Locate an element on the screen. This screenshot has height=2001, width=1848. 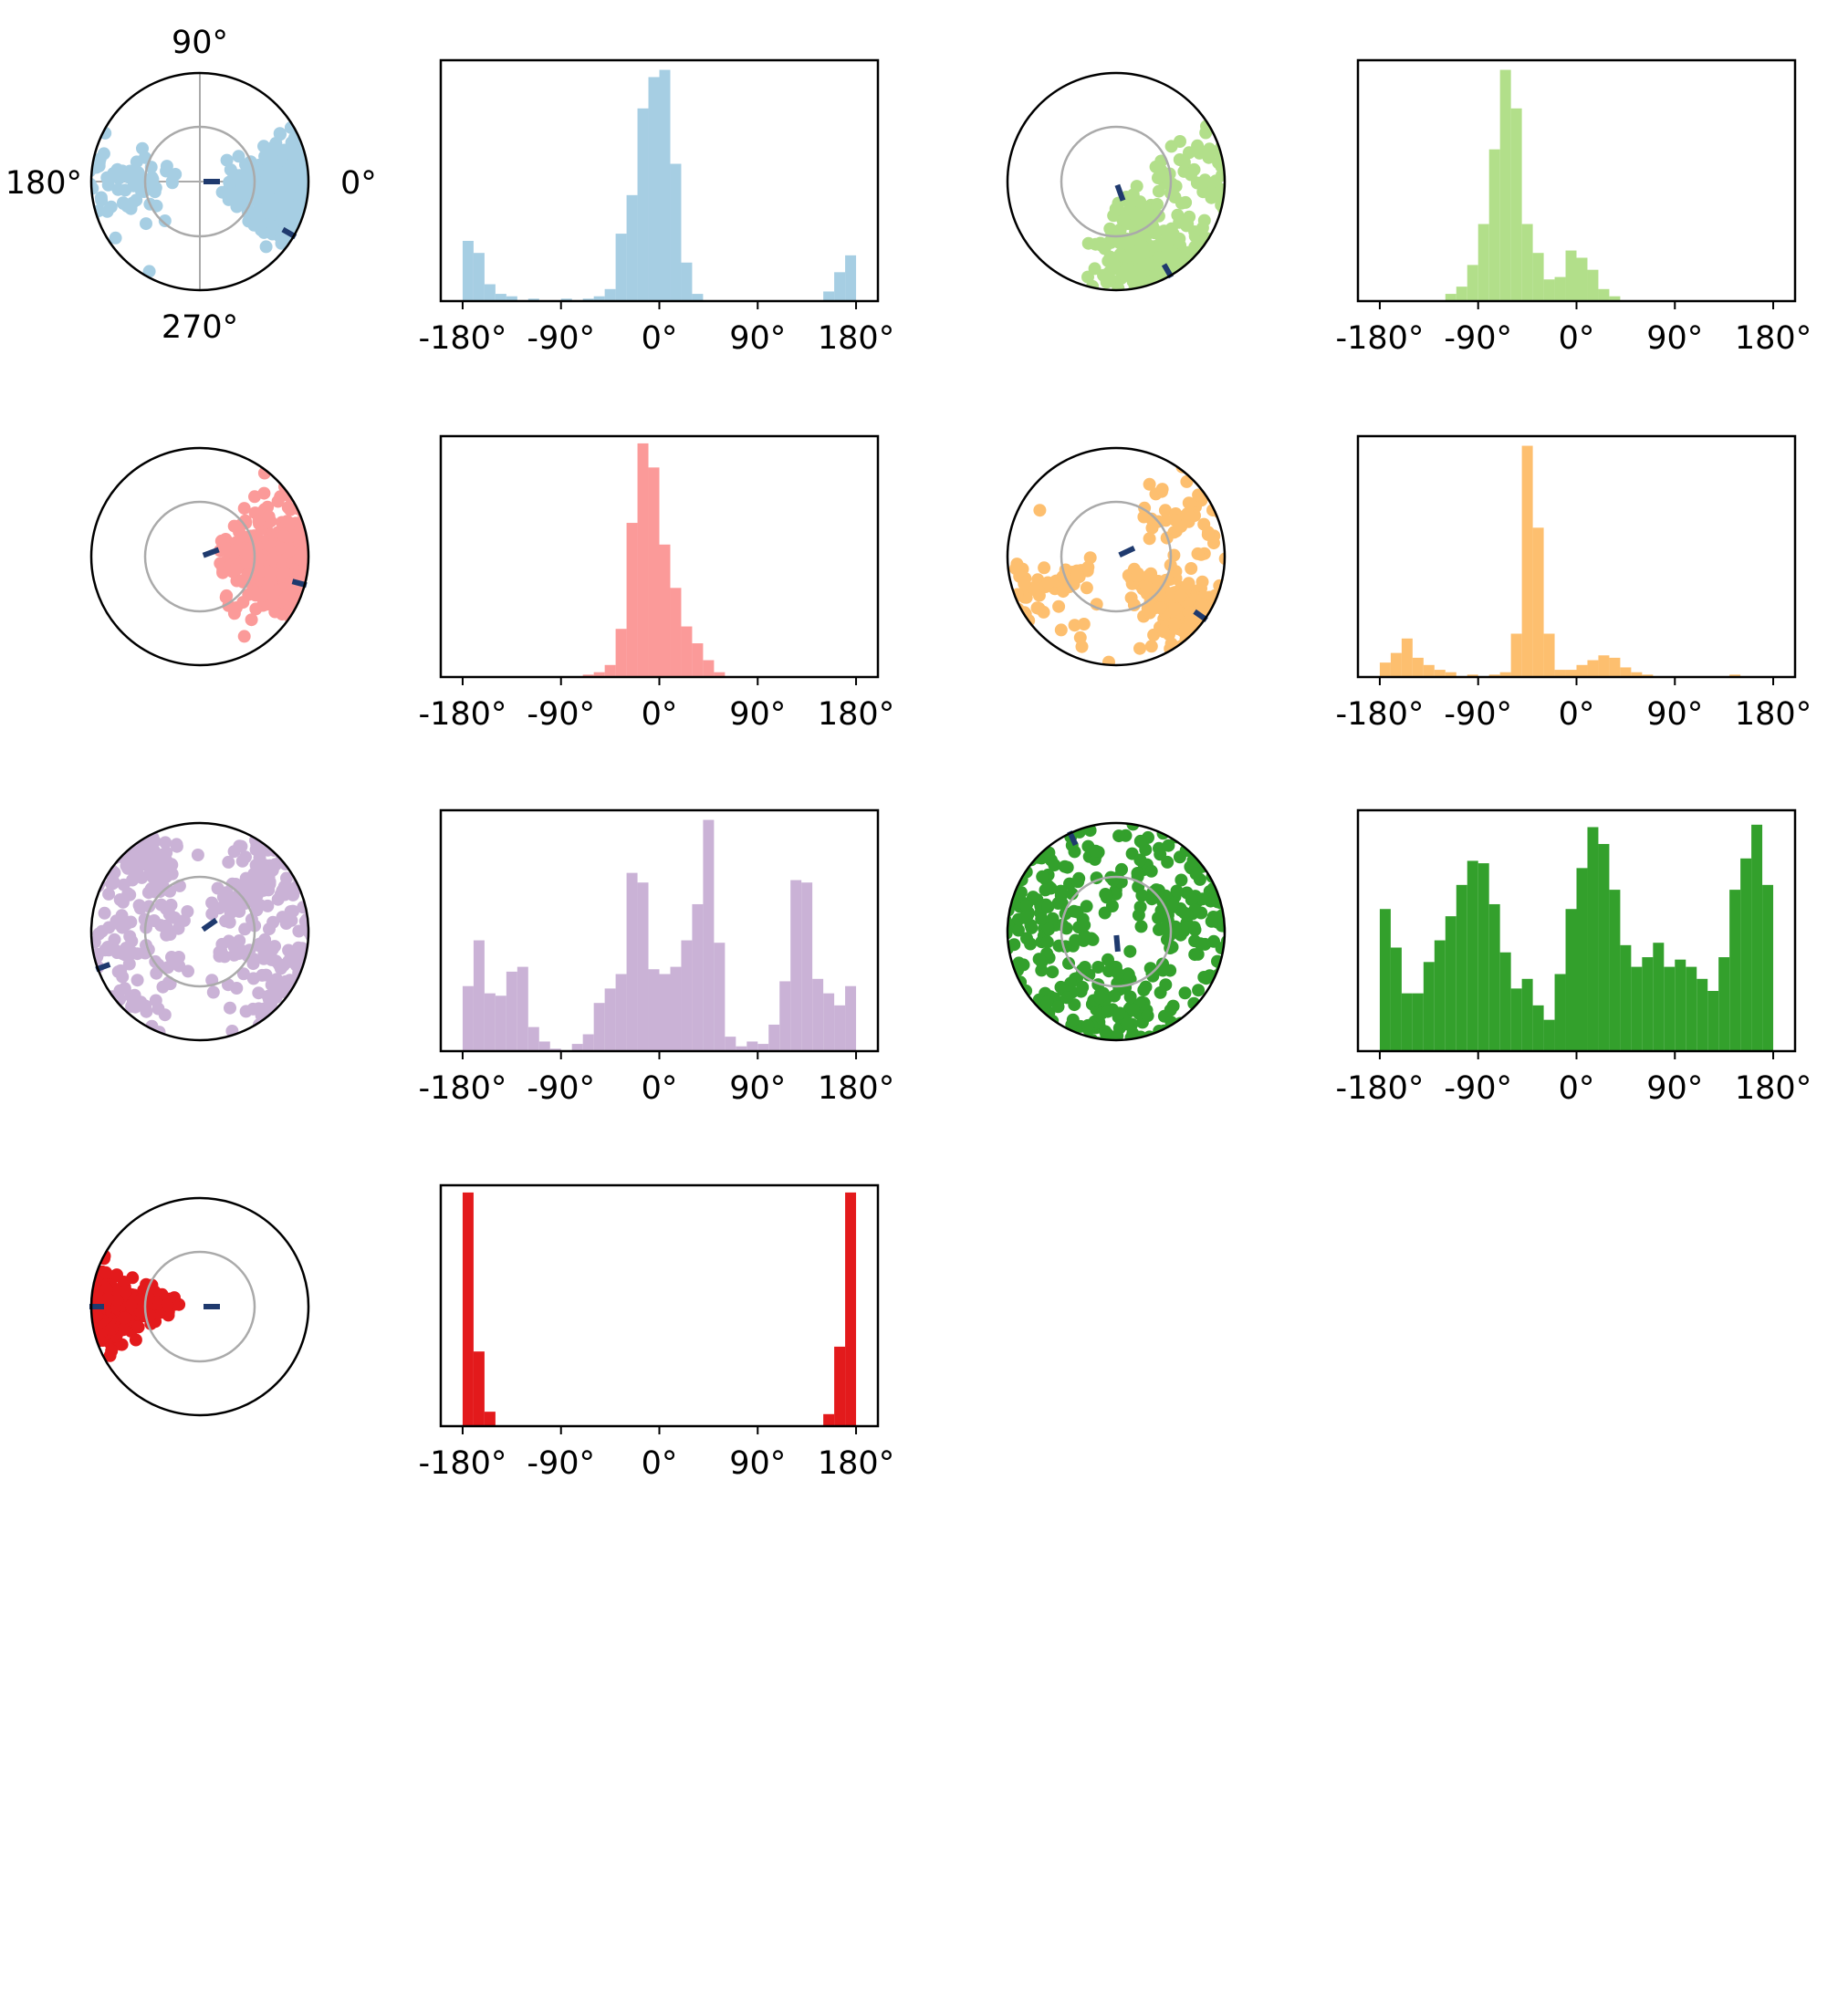
histogram: -180° -90° 0° 90° 180° is located at coordinates (656, 208).